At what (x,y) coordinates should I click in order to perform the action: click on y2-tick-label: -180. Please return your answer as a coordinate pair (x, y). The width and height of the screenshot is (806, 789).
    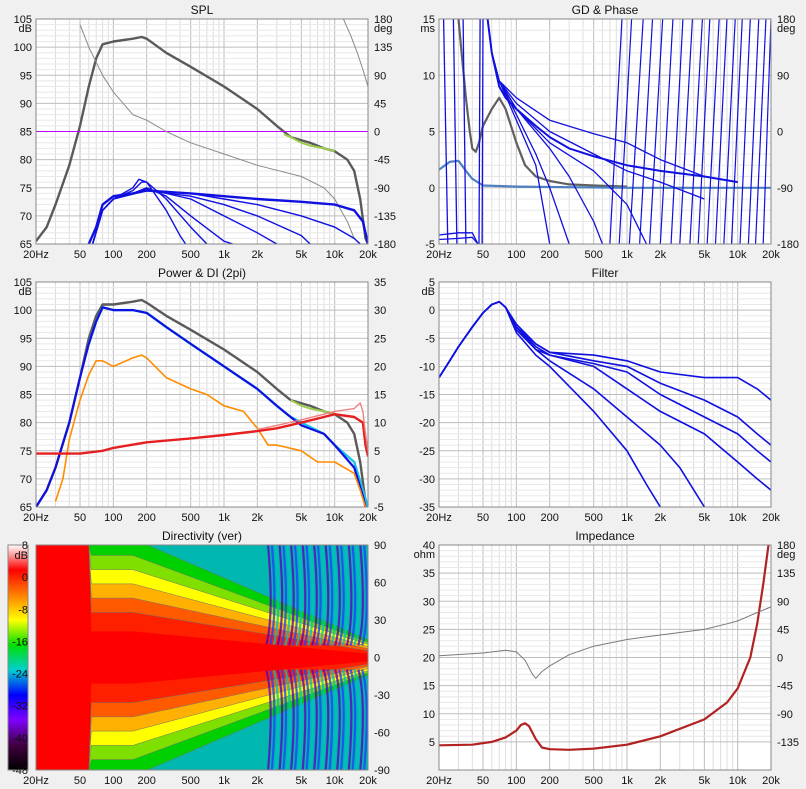
    Looking at the image, I should click on (385, 245).